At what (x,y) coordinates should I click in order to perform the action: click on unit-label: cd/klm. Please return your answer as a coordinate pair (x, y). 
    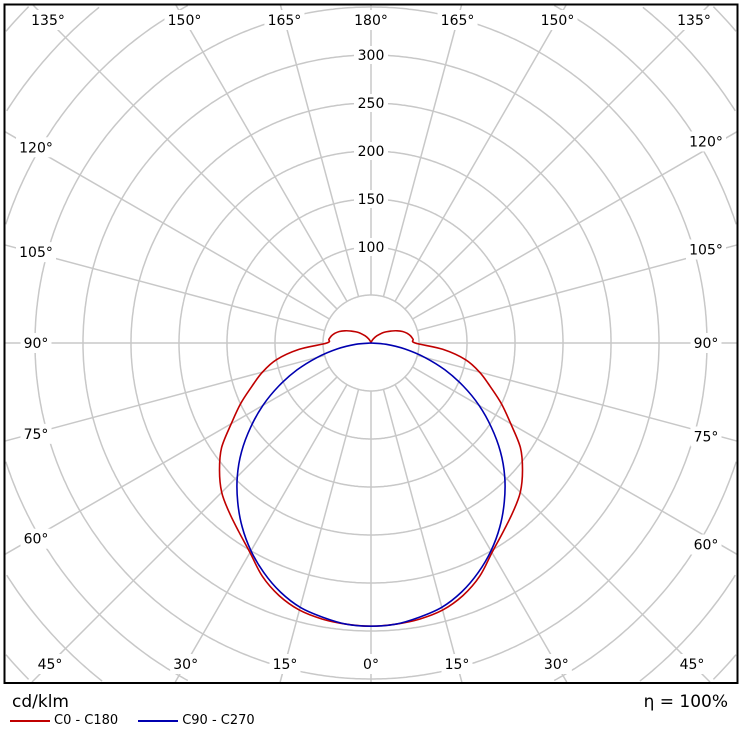
    Looking at the image, I should click on (40, 702).